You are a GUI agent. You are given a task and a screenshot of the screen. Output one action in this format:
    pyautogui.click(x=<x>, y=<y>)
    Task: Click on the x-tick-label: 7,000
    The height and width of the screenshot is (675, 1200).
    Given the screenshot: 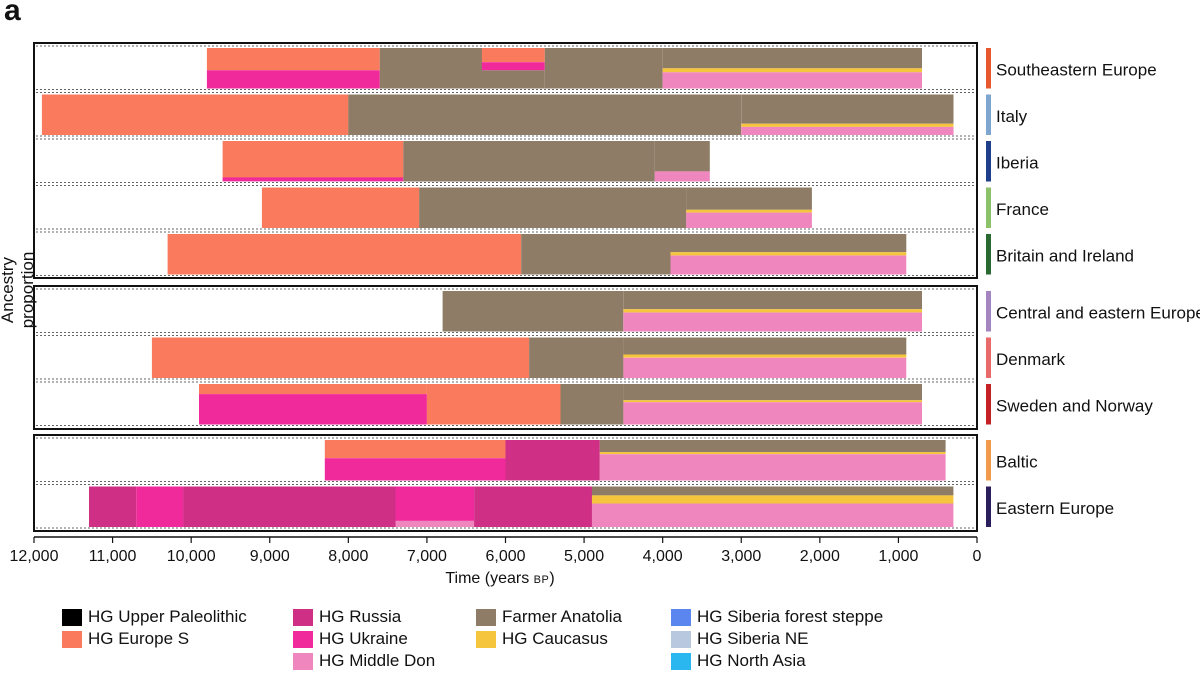 What is the action you would take?
    pyautogui.click(x=427, y=556)
    